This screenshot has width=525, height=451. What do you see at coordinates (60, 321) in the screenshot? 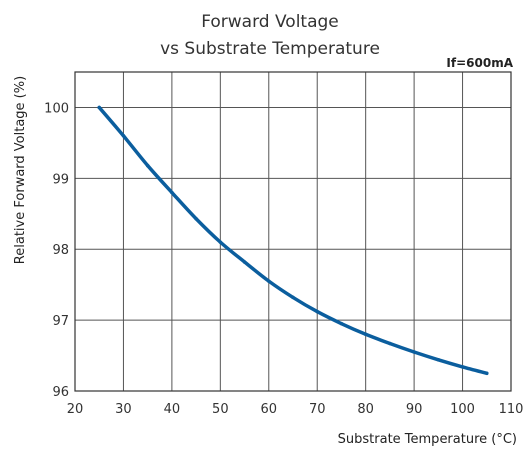
I see `y-tick-label: 97` at bounding box center [60, 321].